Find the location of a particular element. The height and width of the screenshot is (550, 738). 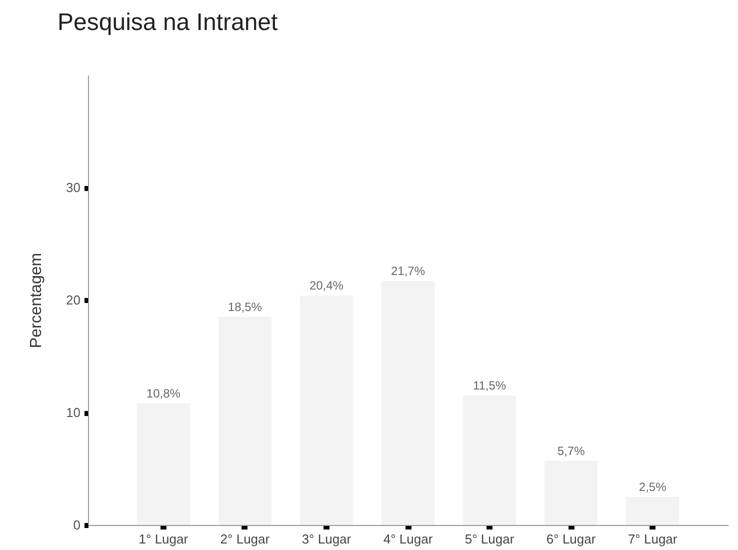

data-label: 21,7% is located at coordinates (408, 271).